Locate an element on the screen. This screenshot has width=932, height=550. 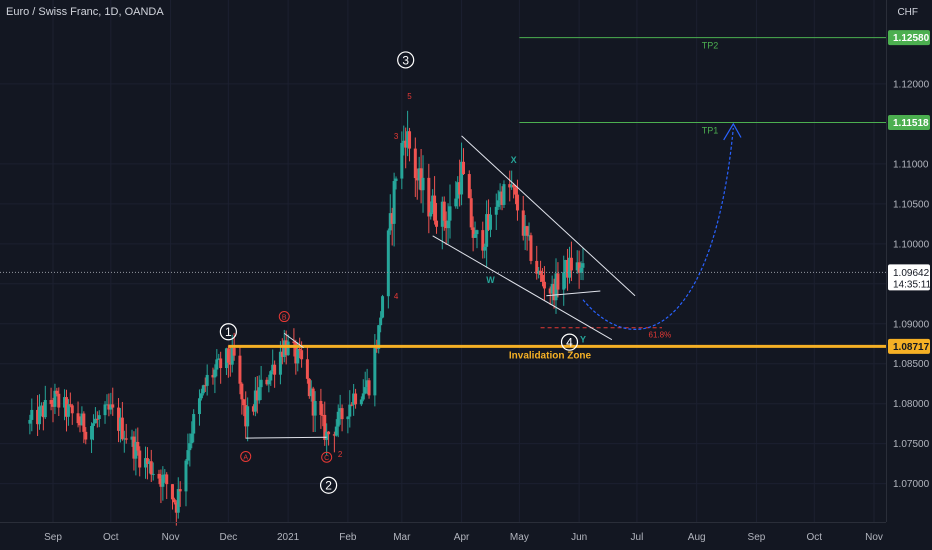
wave-label: 3 is located at coordinates (405, 60).